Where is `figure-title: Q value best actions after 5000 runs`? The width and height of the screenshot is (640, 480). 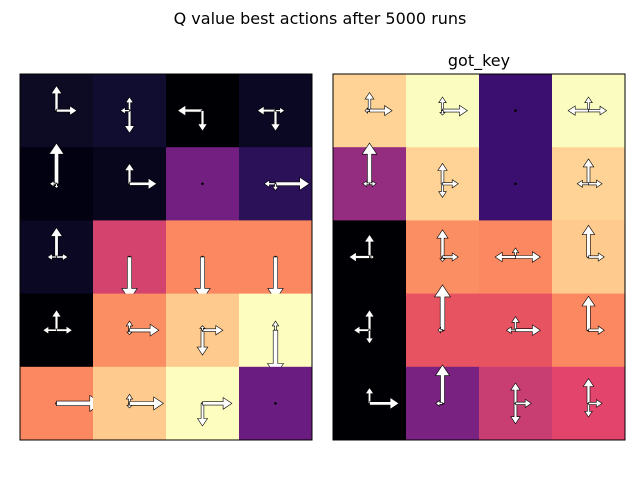 figure-title: Q value best actions after 5000 runs is located at coordinates (320, 18).